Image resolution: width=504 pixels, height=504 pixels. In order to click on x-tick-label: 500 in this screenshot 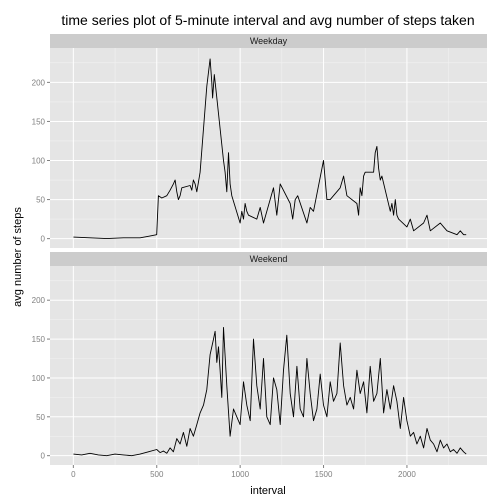, I will do `click(157, 474)`.